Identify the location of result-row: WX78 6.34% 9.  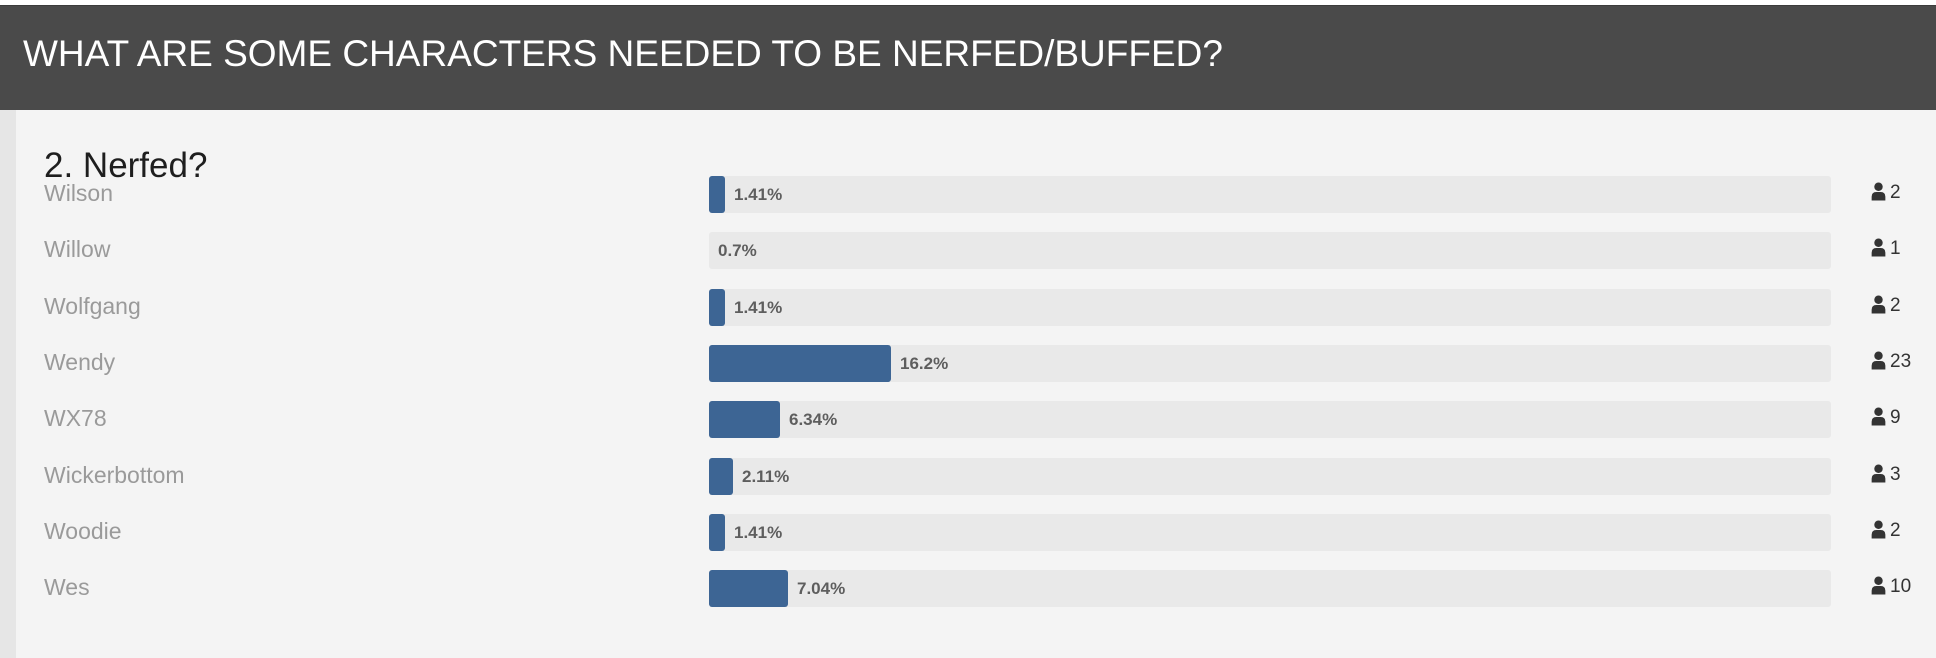
(968, 420).